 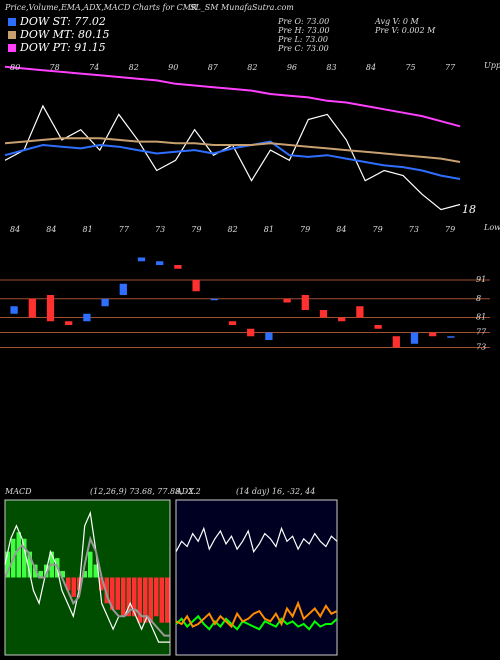 What do you see at coordinates (100, 7) in the screenshot?
I see `title: Price,Volume,EMA,ADX,MACD Charts for CMR` at bounding box center [100, 7].